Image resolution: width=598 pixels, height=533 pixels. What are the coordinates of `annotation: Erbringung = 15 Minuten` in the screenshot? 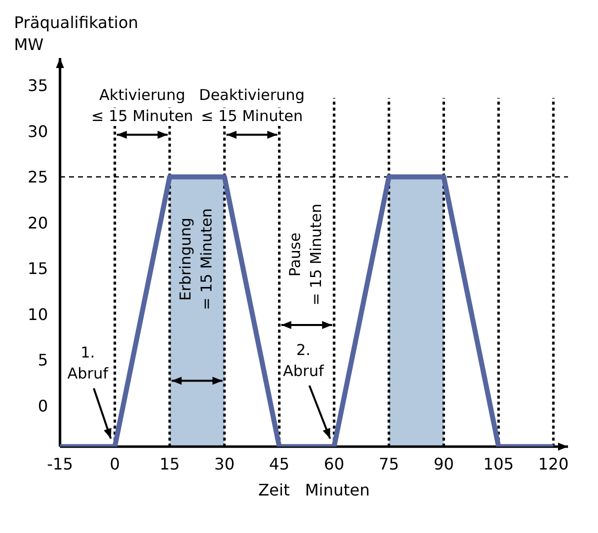 It's located at (196, 259).